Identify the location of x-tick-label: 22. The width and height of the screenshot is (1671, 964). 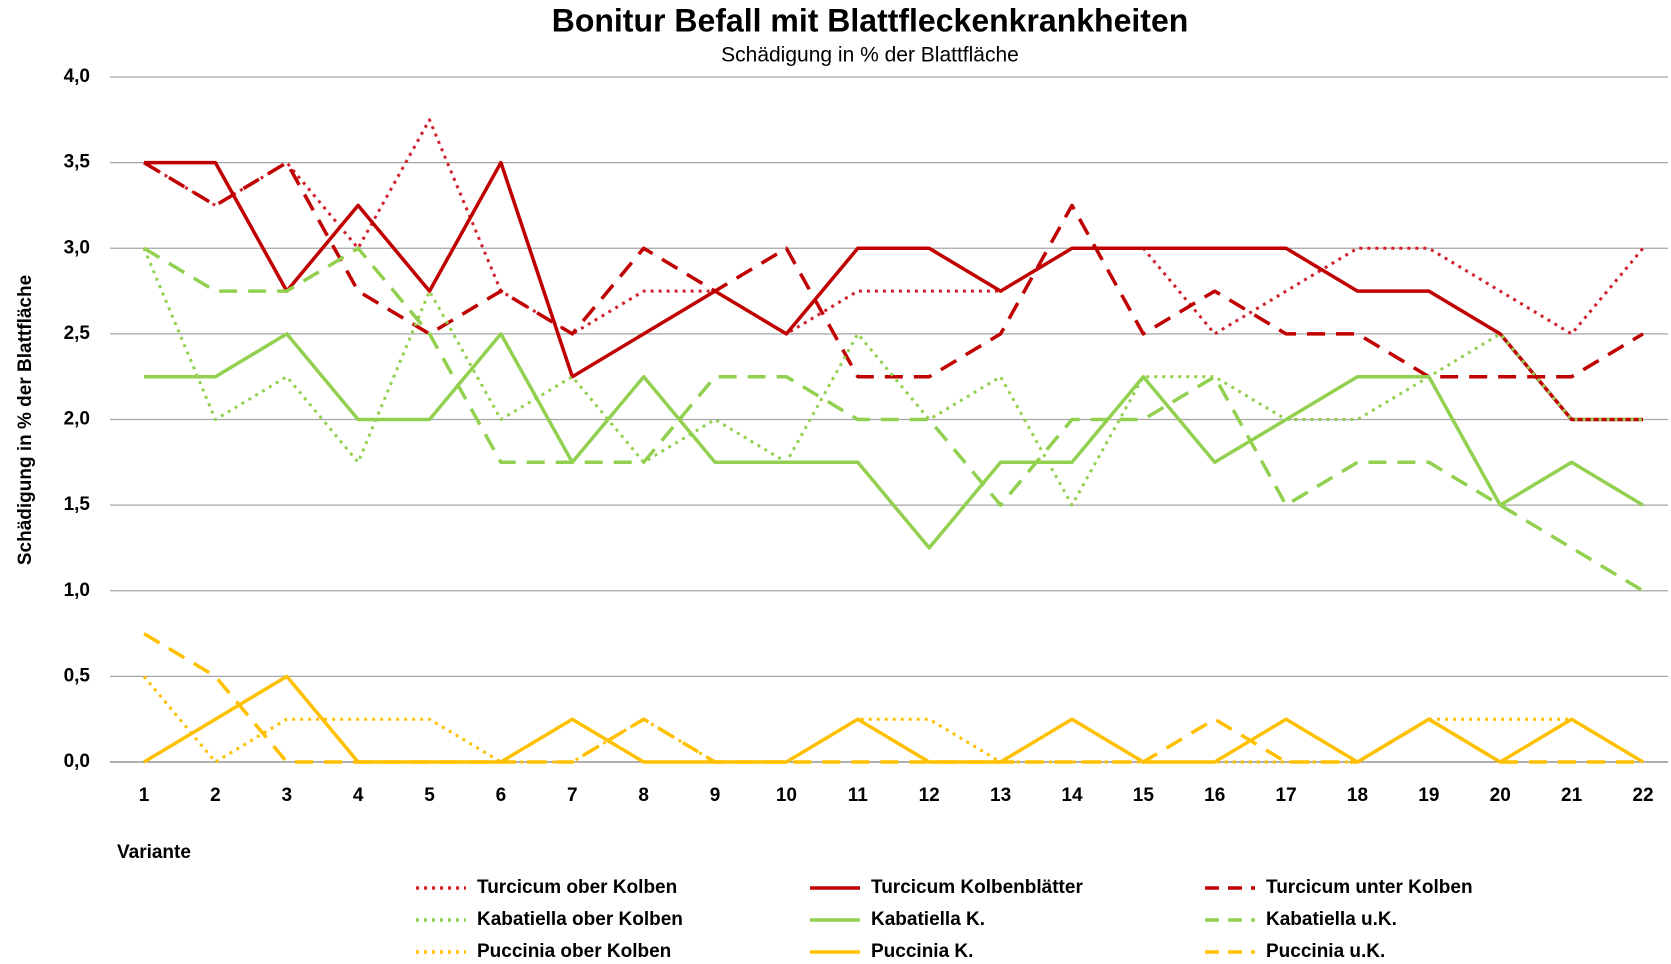
(1642, 795).